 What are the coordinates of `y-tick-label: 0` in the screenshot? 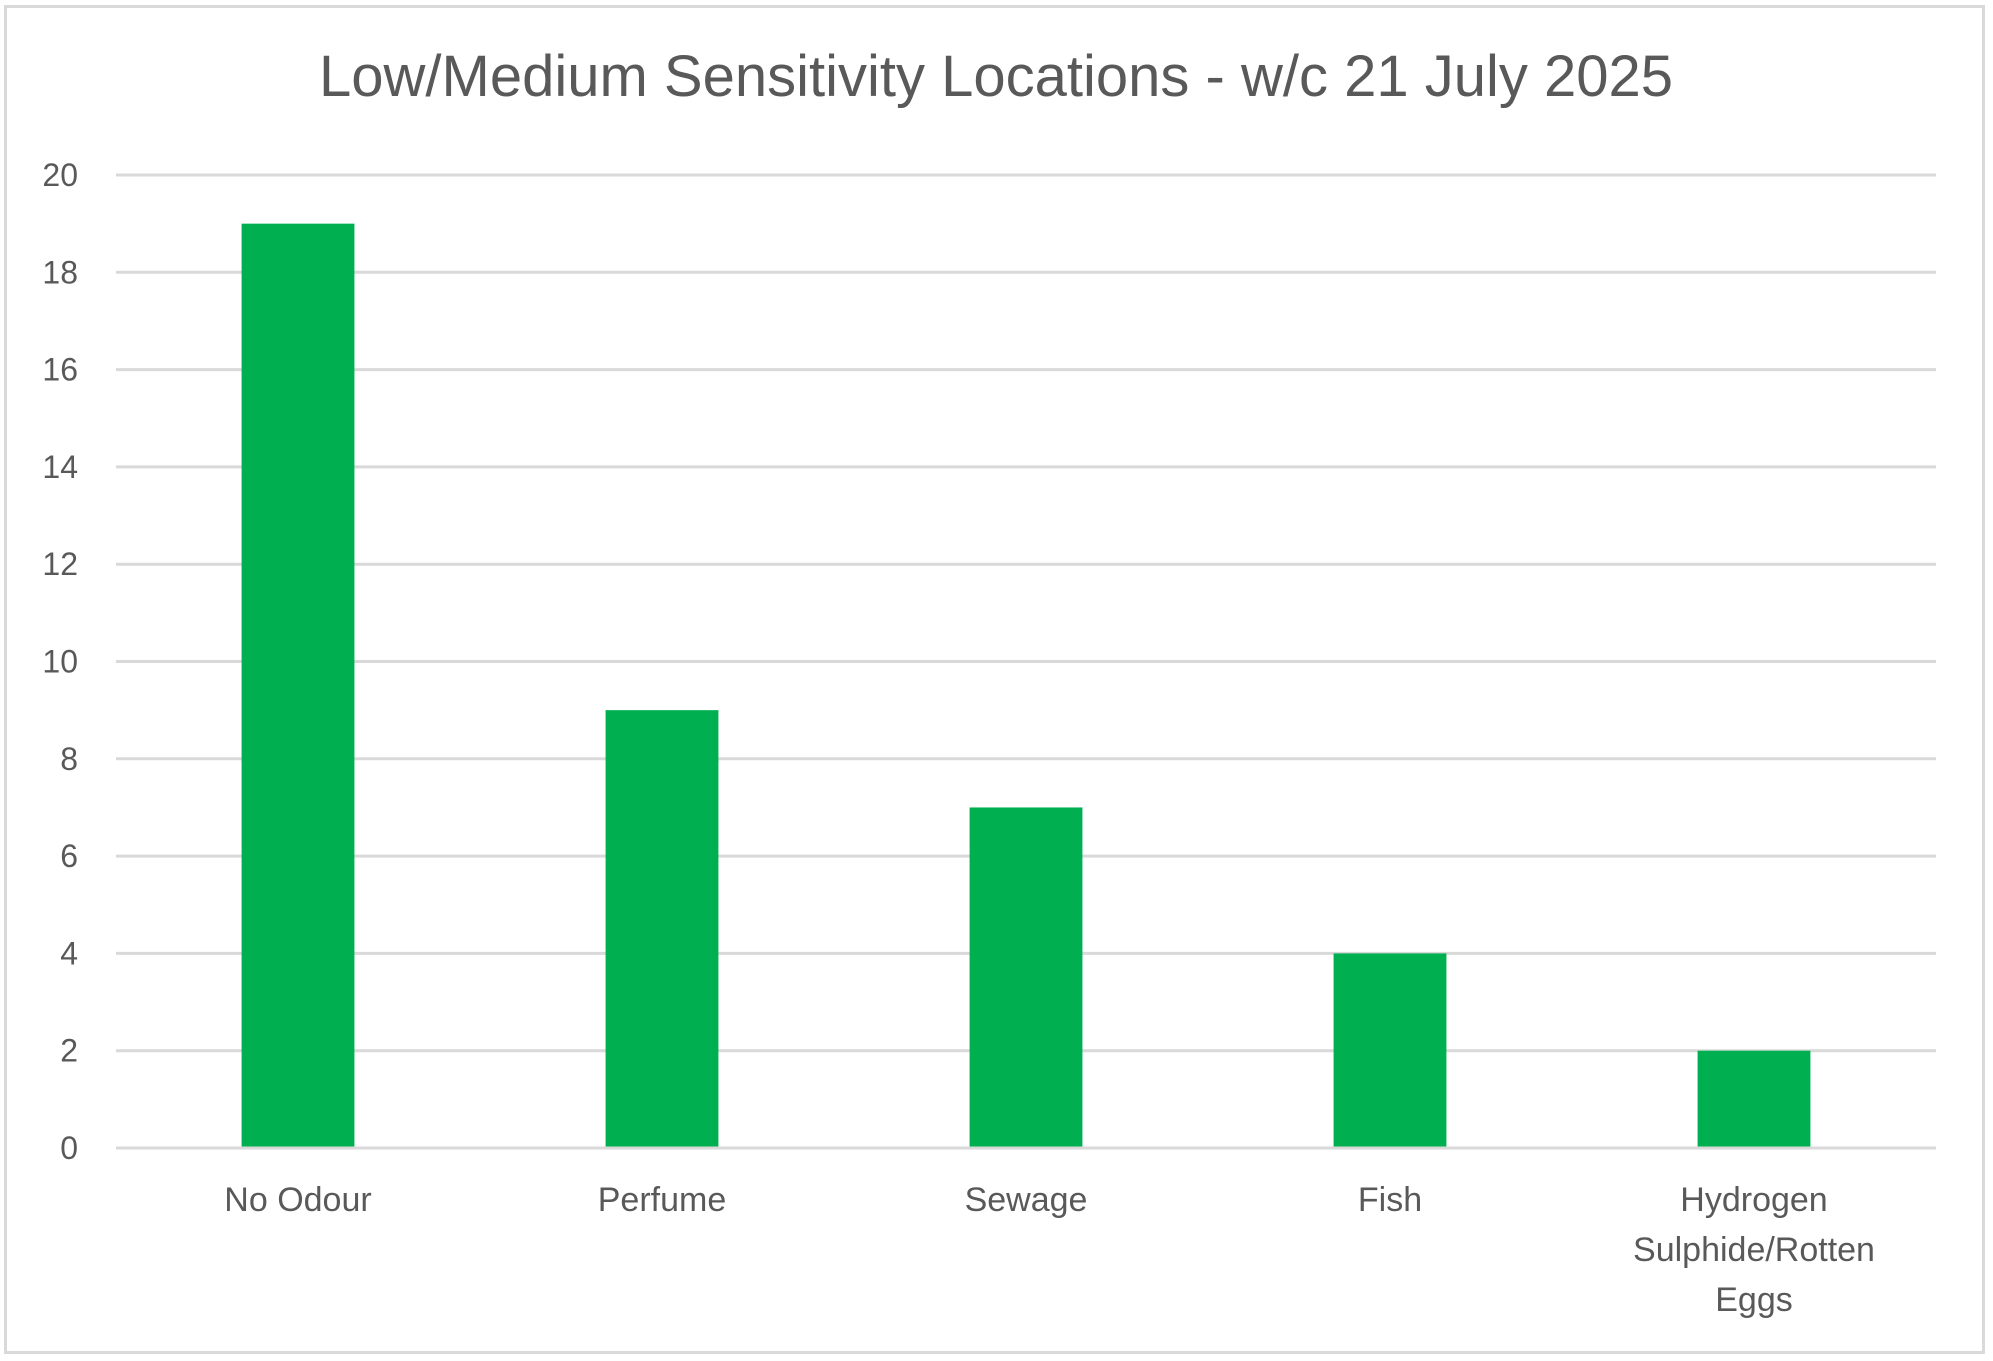 It's located at (69, 1148).